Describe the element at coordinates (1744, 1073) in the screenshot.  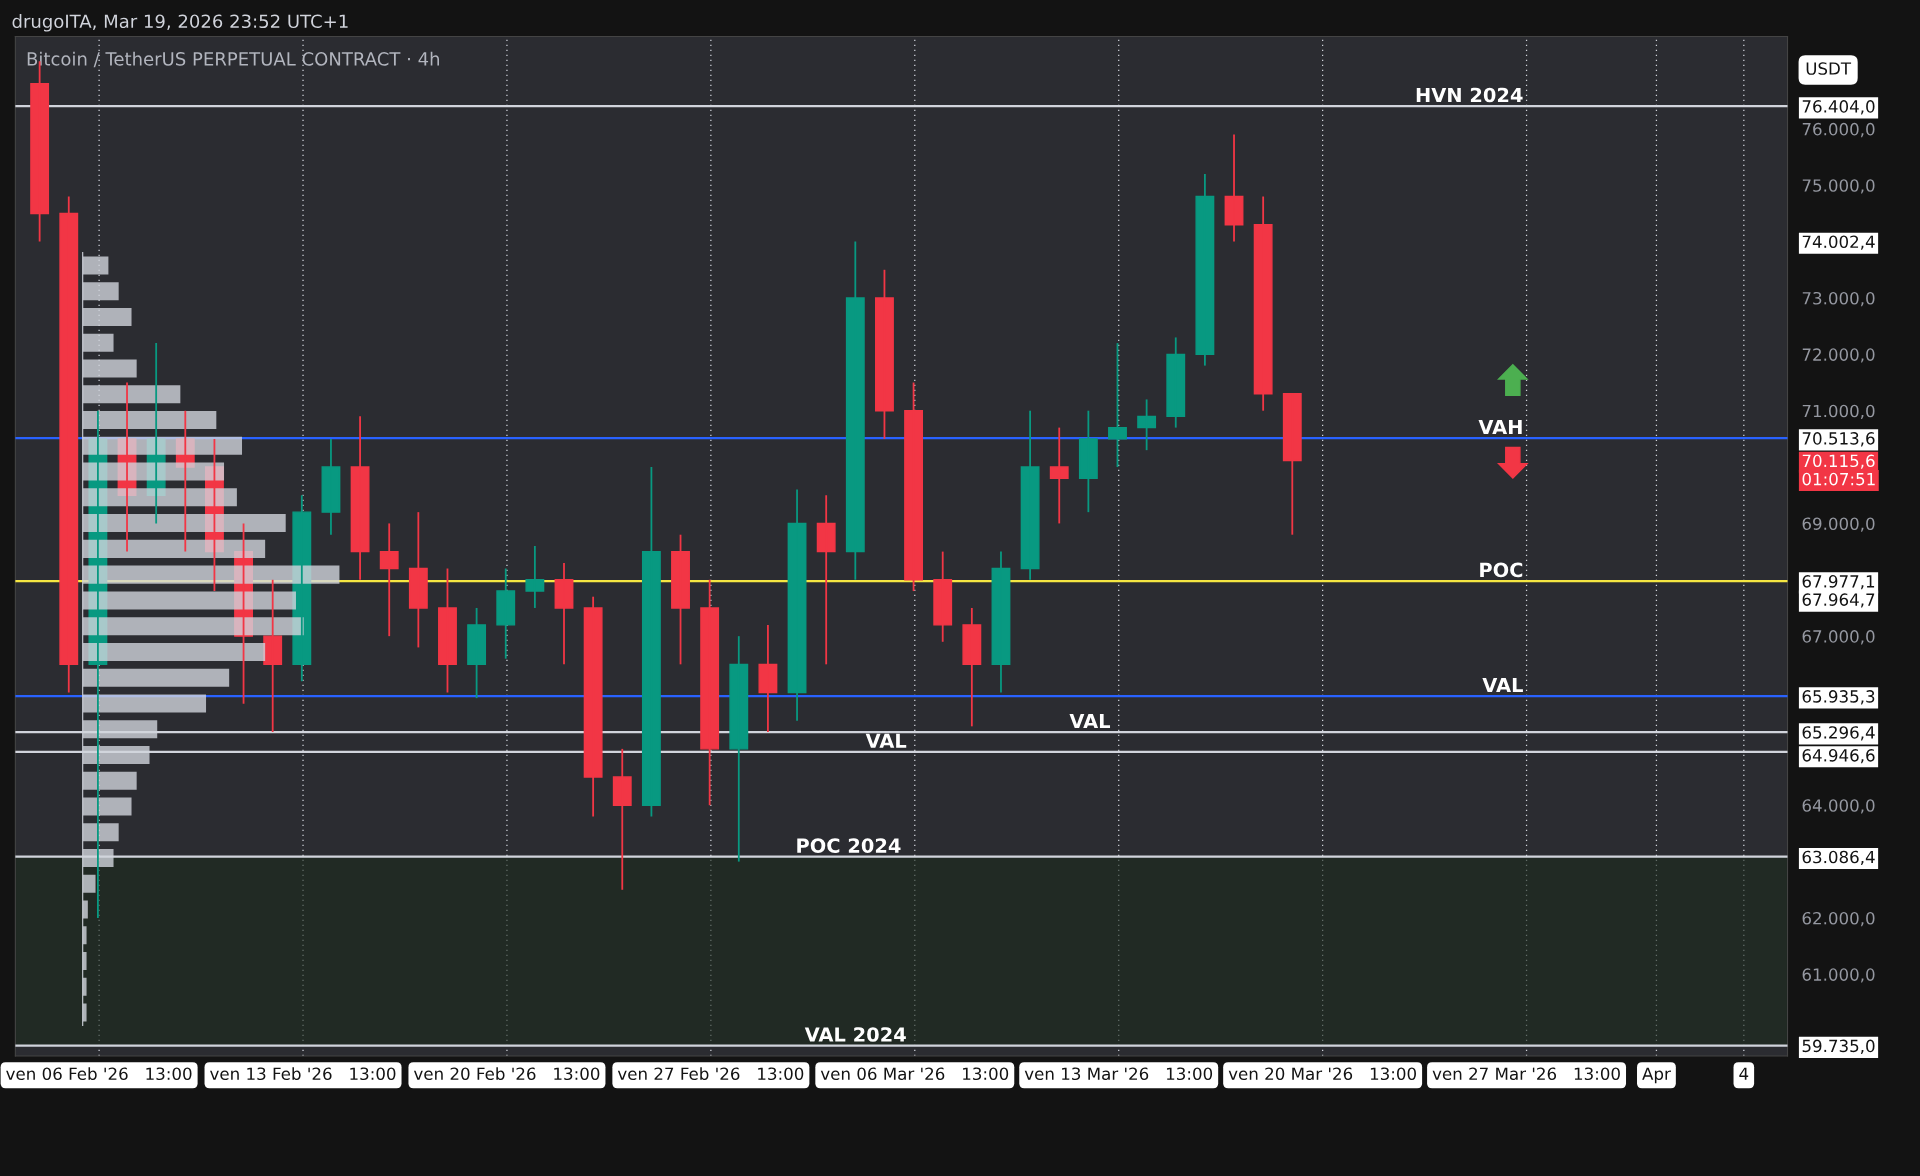
I see `x-tick-label: 4` at that location.